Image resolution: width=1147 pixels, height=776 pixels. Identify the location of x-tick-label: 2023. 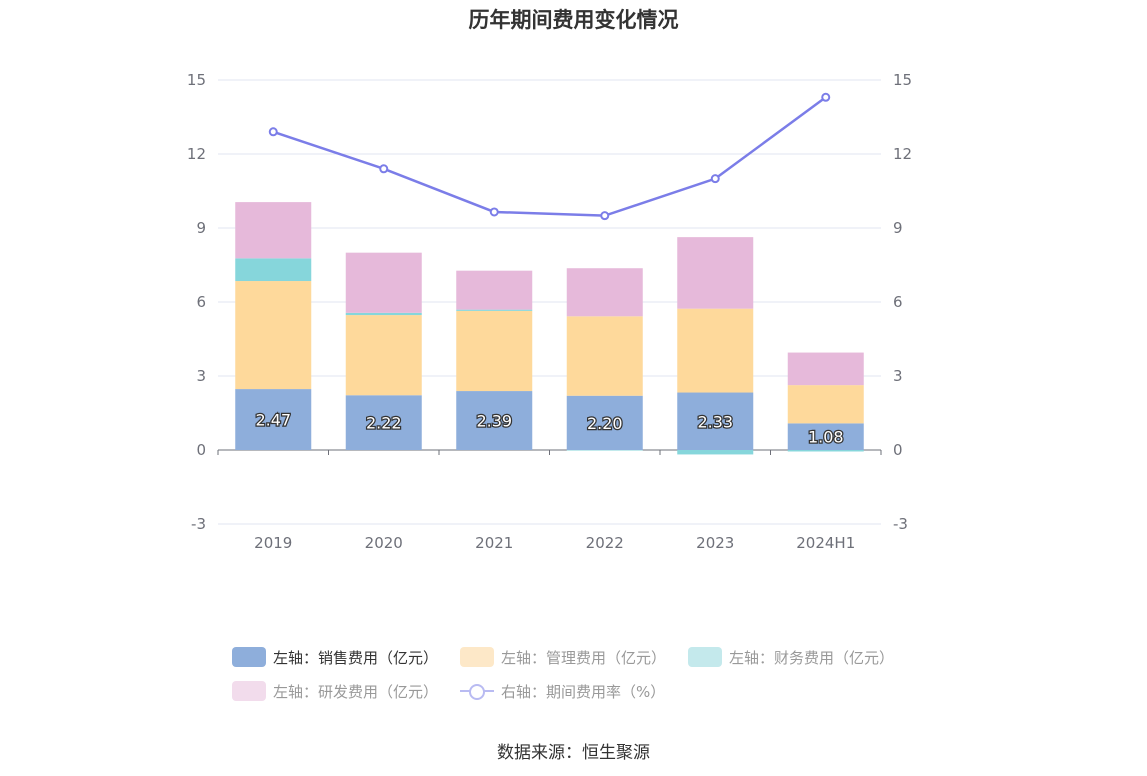
(715, 543).